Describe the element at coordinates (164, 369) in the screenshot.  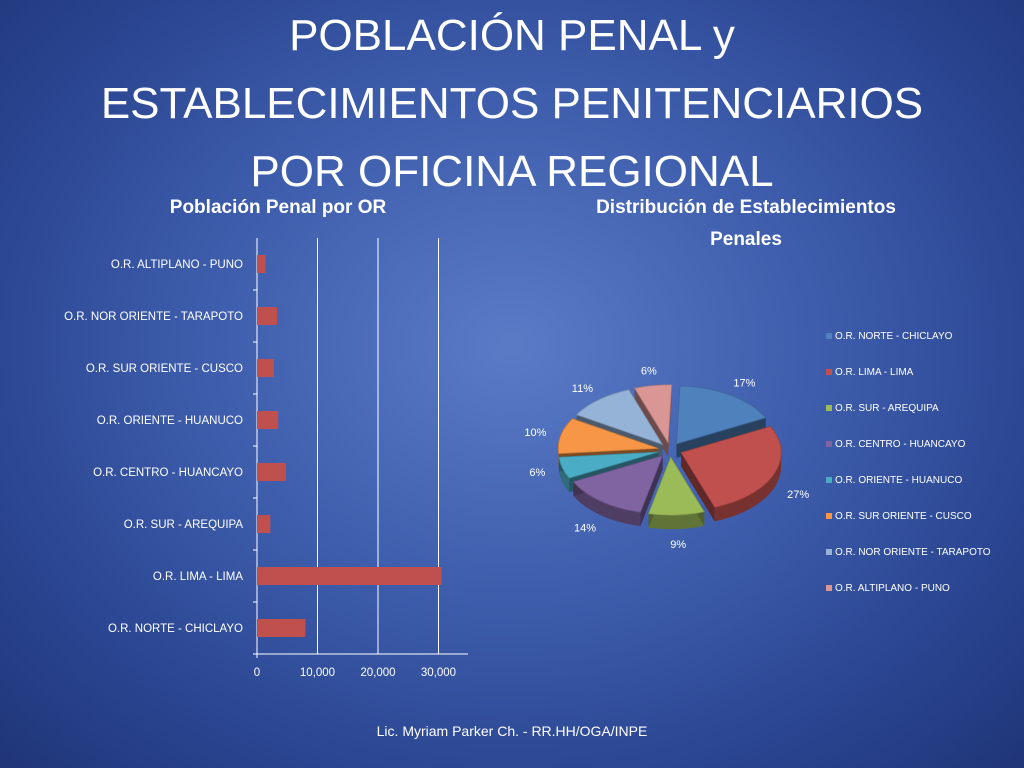
I see `bar-category-label: O.R. SUR ORIENTE - CUSCO` at that location.